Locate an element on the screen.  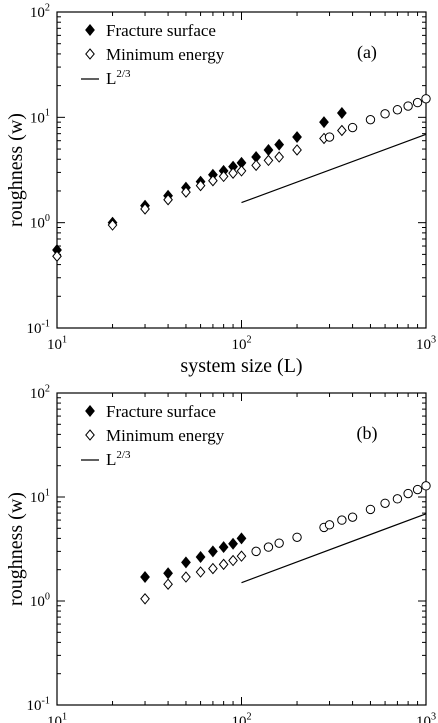
x-tick-label: 103 is located at coordinates (426, 717).